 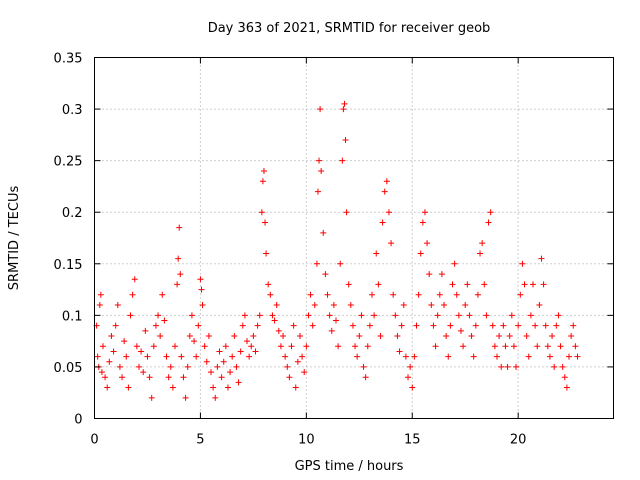 I want to click on y-tick-label: 0.1, so click(x=72, y=316).